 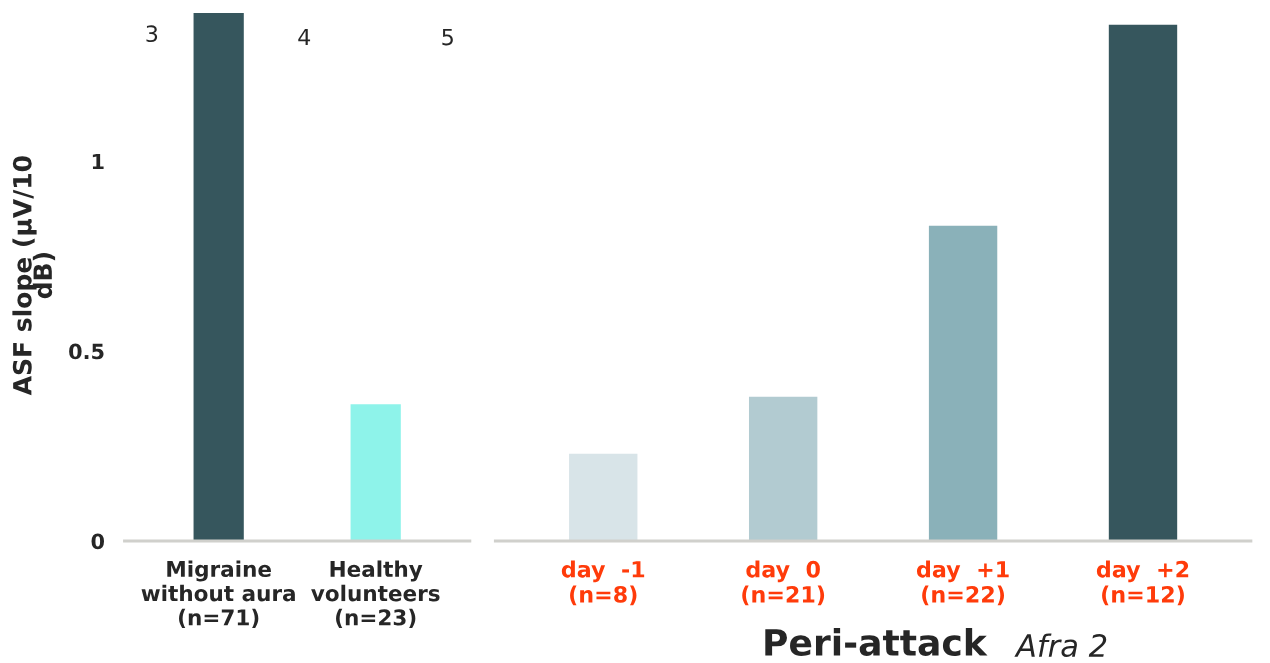 I want to click on y-axis-title: ASF slope (μV/10 dB), so click(x=34, y=276).